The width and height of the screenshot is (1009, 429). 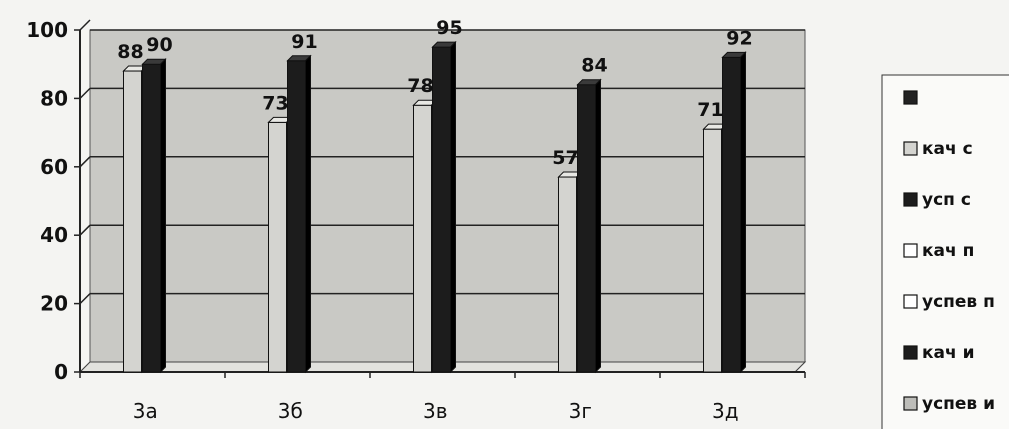 I want to click on data-label-1-0: 88, so click(x=130, y=52).